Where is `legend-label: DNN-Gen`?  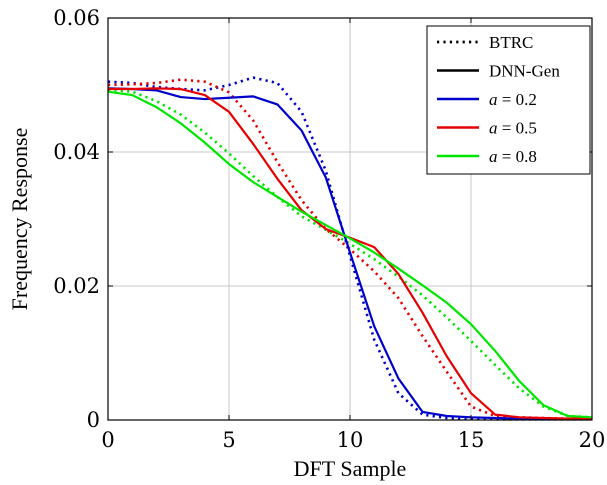
legend-label: DNN-Gen is located at coordinates (524, 71).